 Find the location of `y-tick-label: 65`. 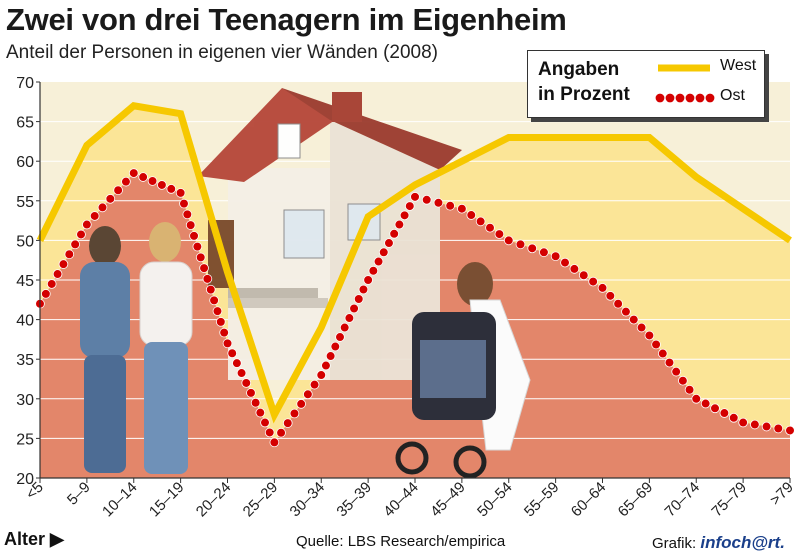

y-tick-label: 65 is located at coordinates (25, 123).